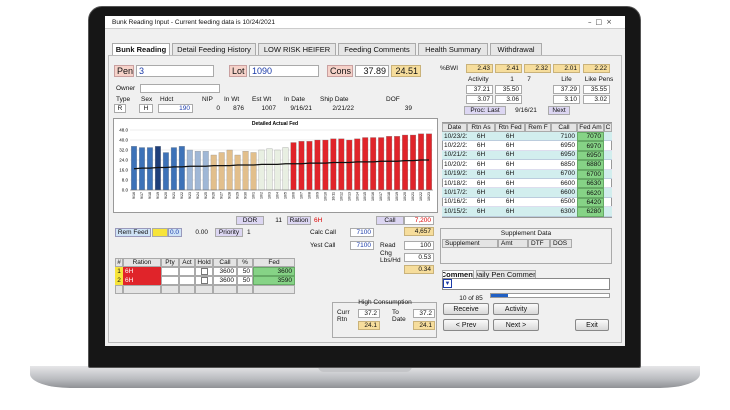 The width and height of the screenshot is (730, 410). Describe the element at coordinates (384, 320) in the screenshot. I see `high-frame` at that location.